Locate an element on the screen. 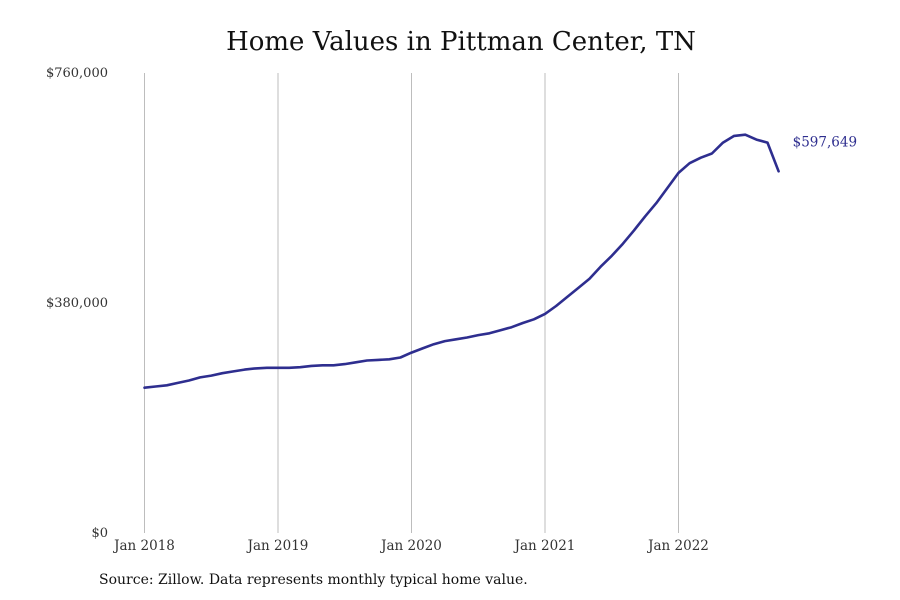 The width and height of the screenshot is (900, 600). x-tick-label: Jan 2018 is located at coordinates (143, 546).